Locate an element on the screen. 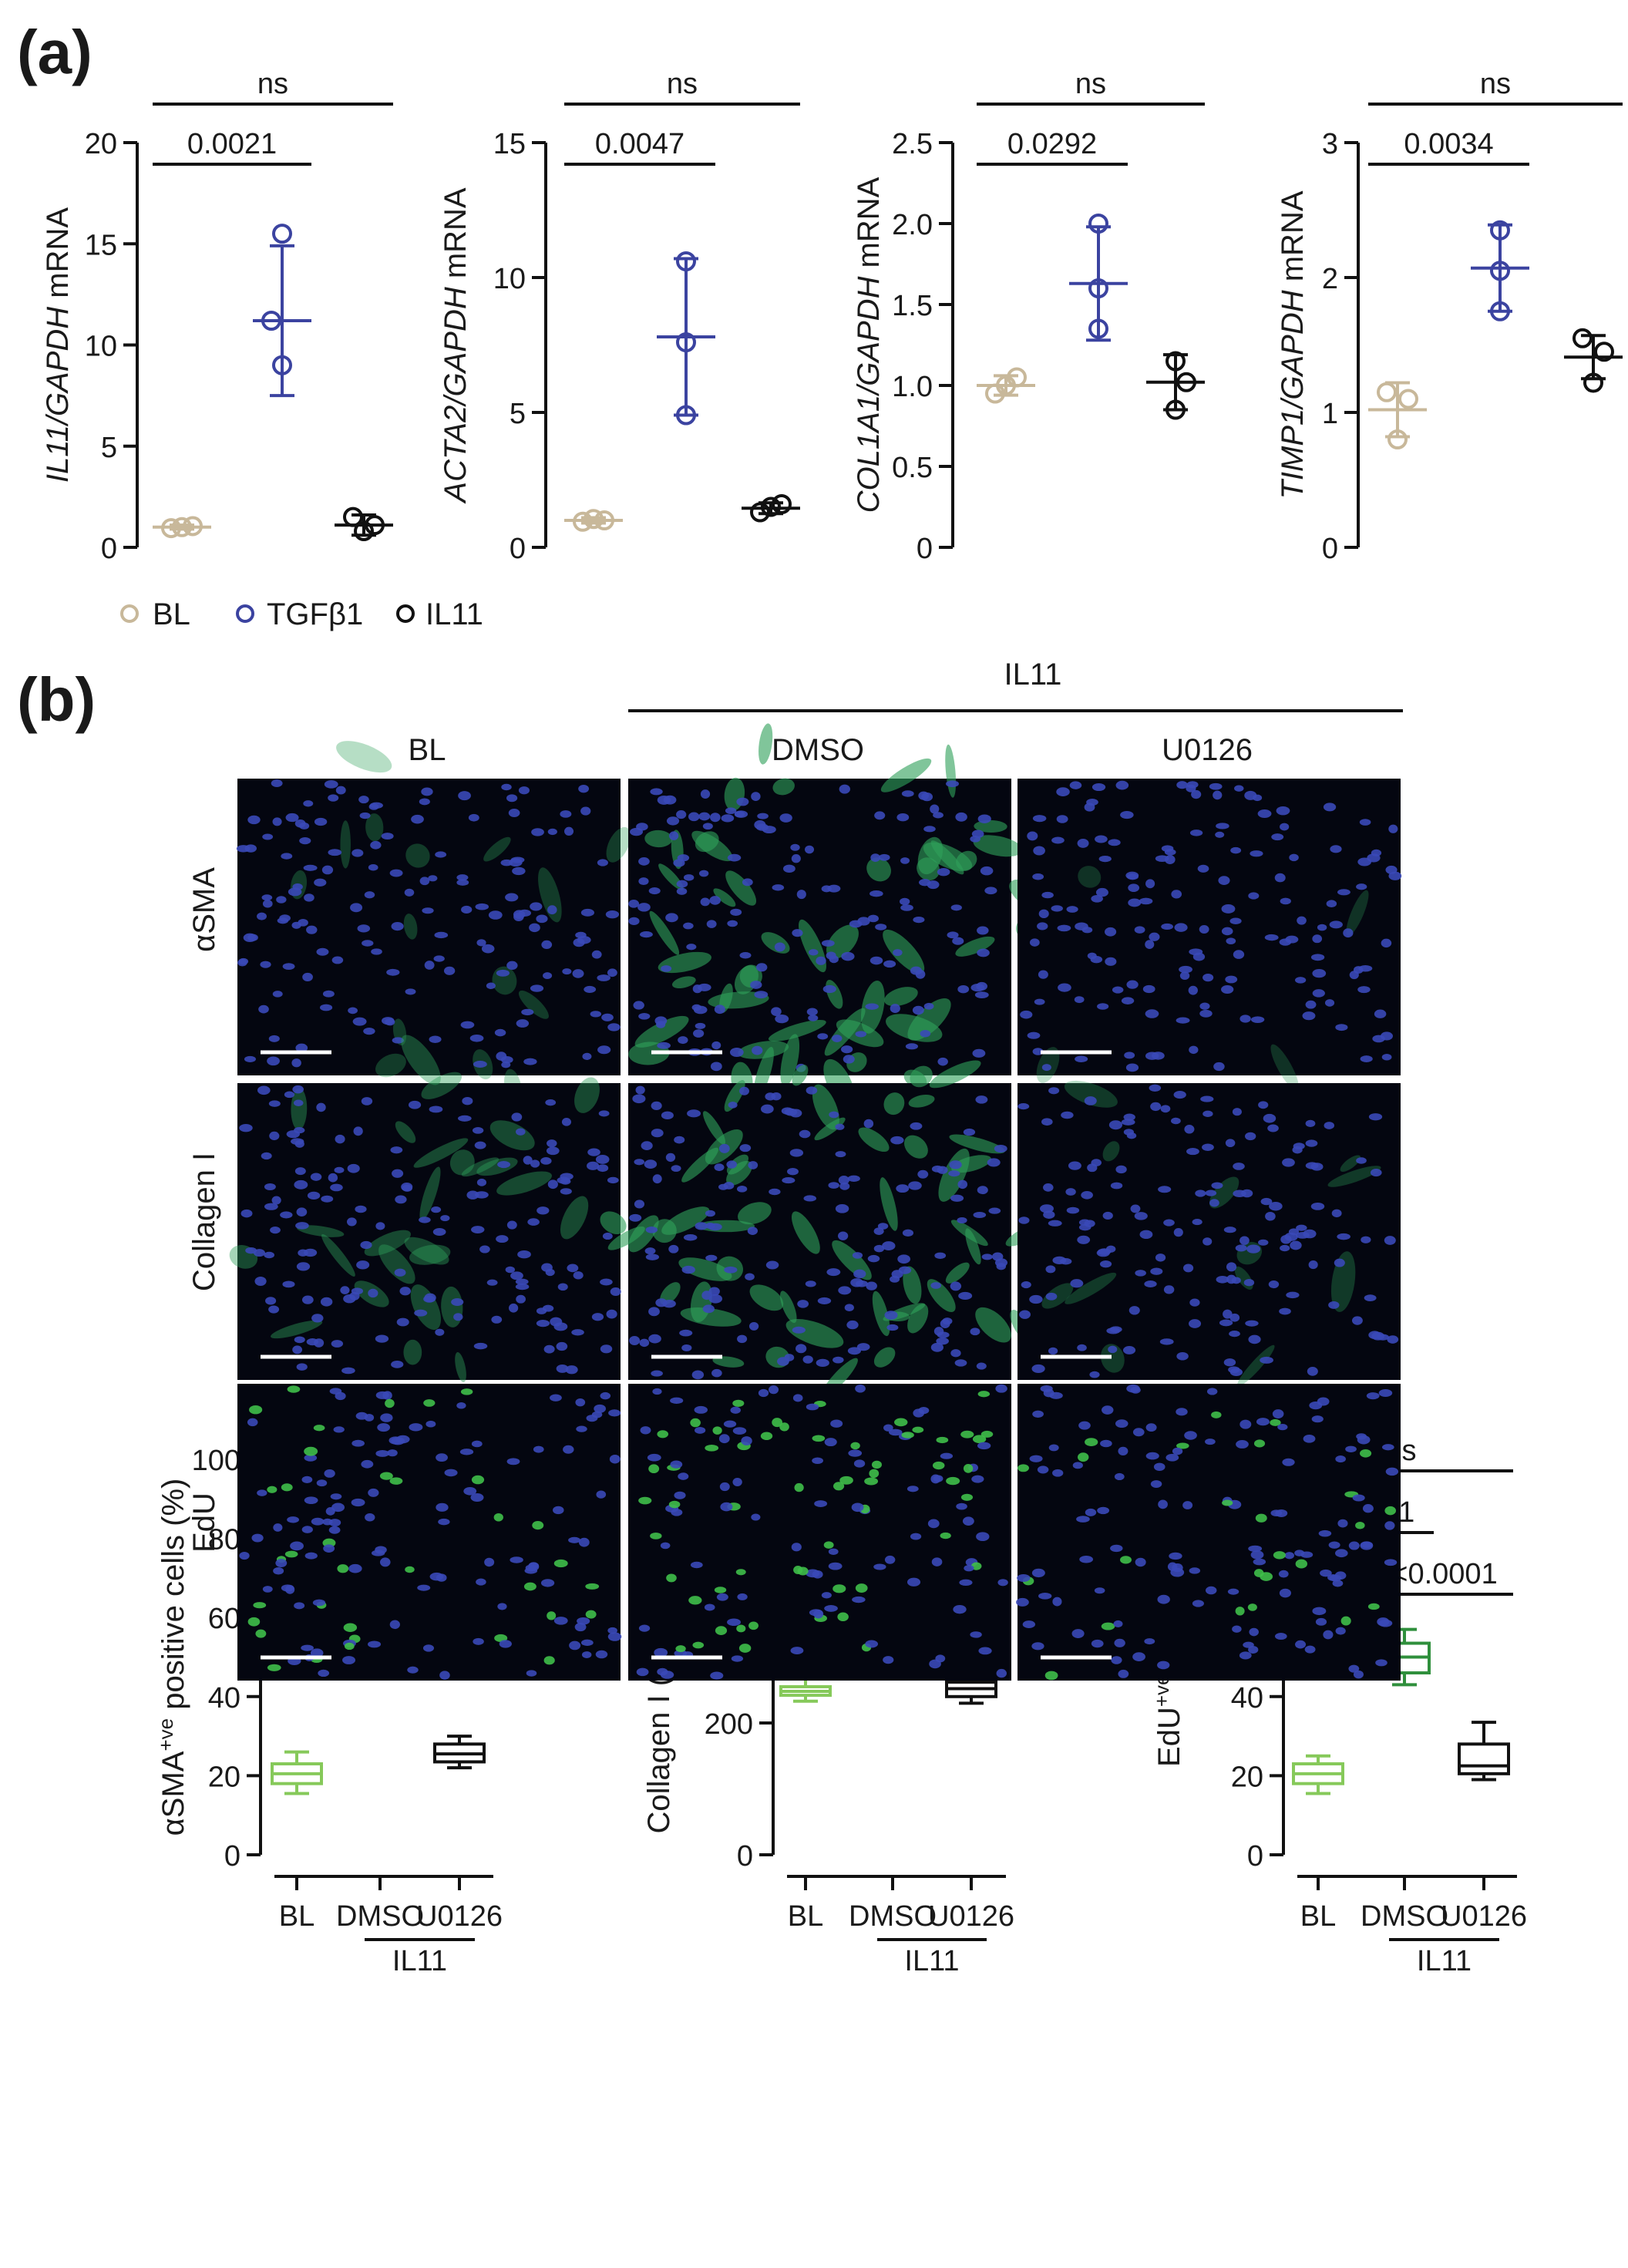 This screenshot has width=1628, height=2268. y-tick-label: 200 is located at coordinates (729, 1724).